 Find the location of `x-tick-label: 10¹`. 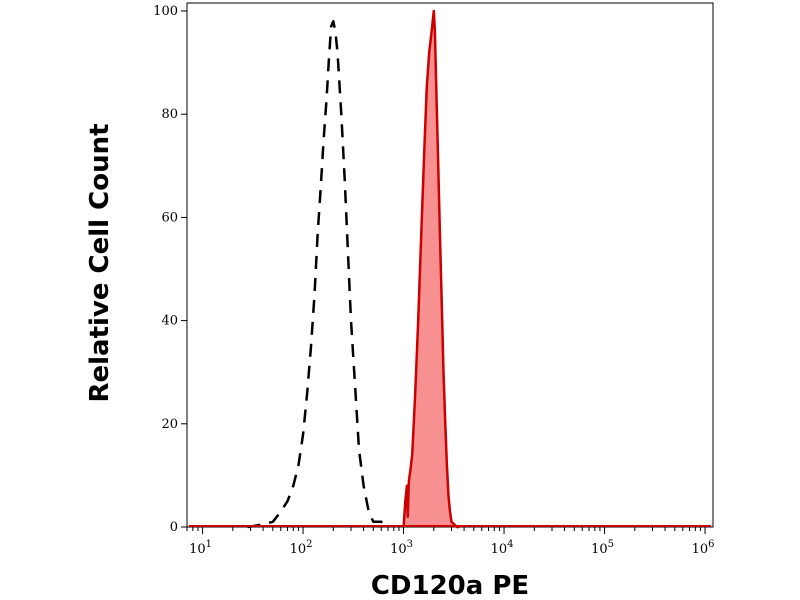

x-tick-label: 10¹ is located at coordinates (200, 548).